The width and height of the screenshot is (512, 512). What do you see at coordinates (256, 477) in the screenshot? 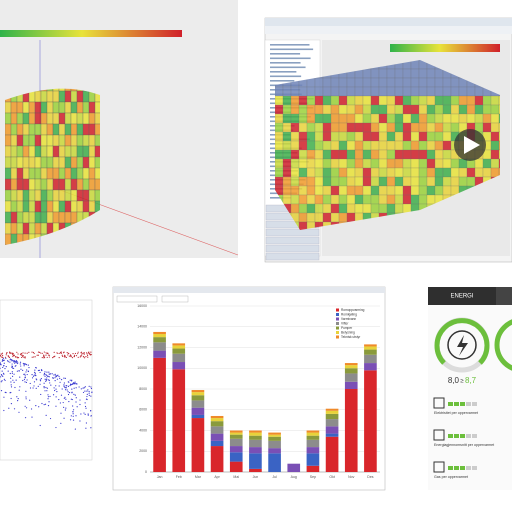
I see `x-tick-label: Jun` at bounding box center [256, 477].